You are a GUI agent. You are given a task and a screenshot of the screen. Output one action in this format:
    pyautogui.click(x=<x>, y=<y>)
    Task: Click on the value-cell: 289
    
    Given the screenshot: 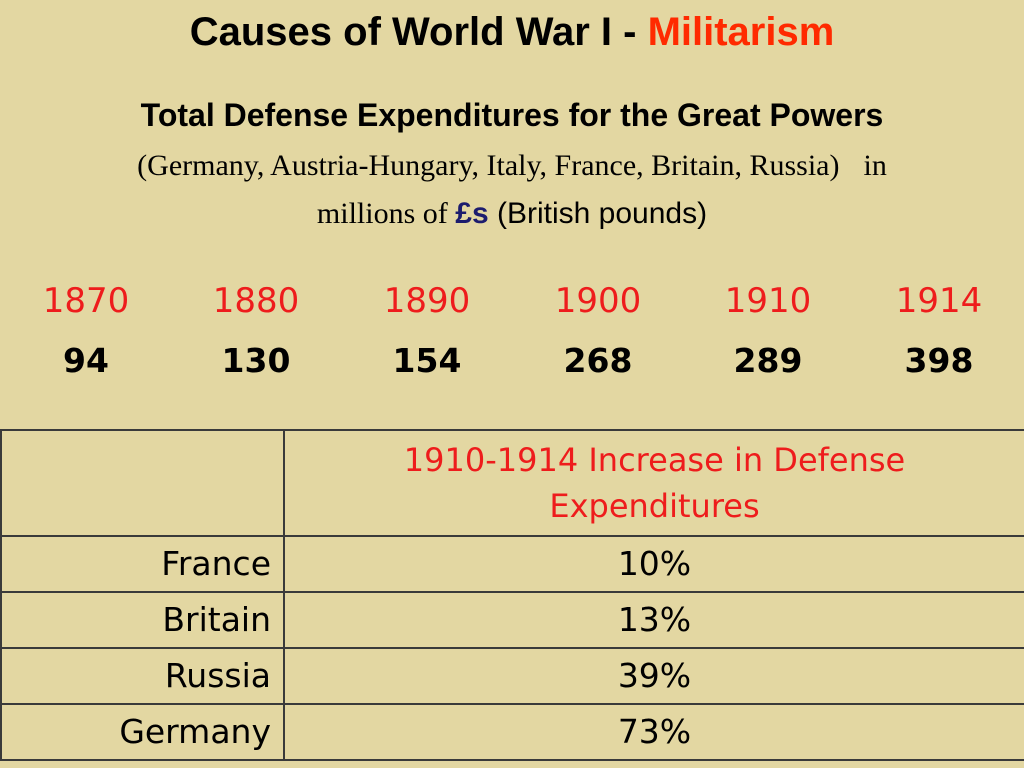 What is the action you would take?
    pyautogui.click(x=768, y=360)
    